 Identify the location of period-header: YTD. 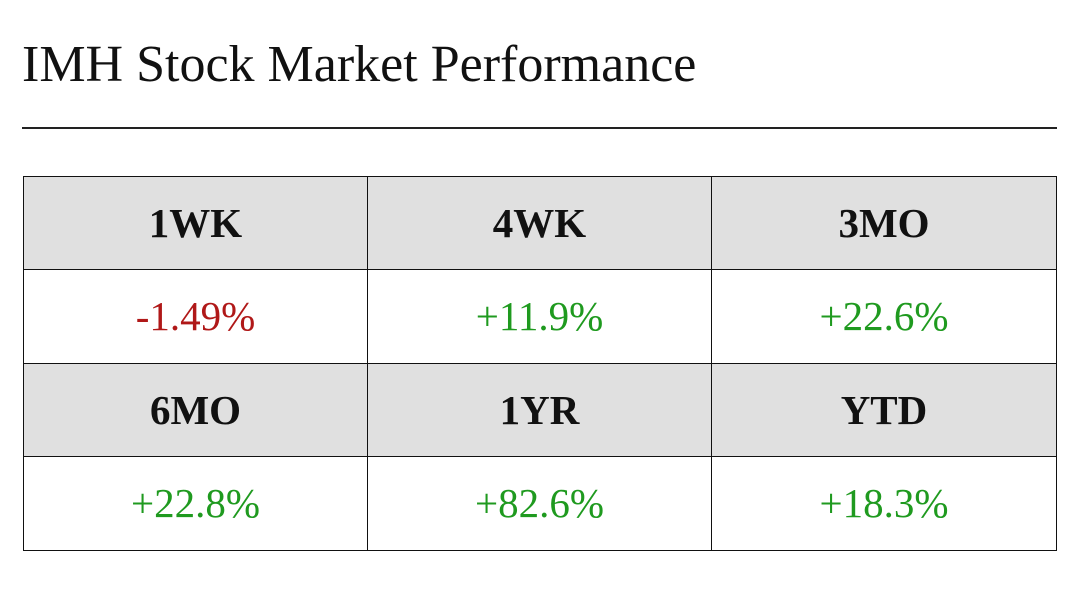
(884, 410).